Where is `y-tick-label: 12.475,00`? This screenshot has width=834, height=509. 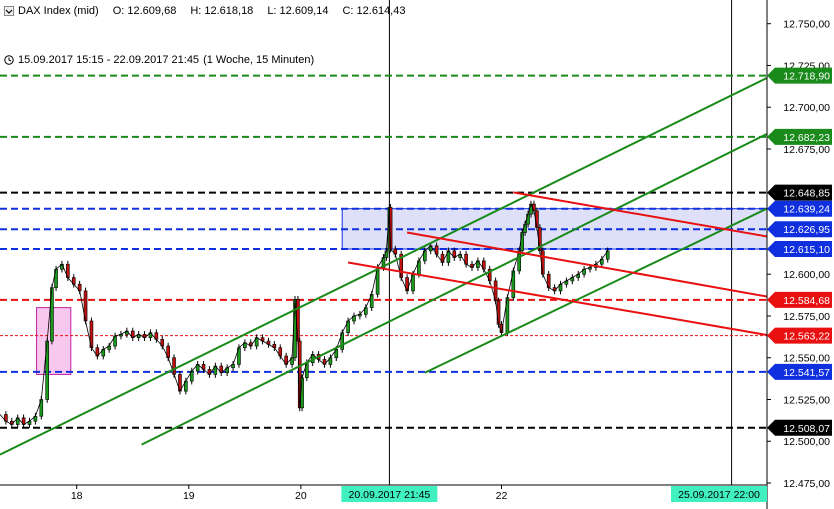
y-tick-label: 12.475,00 is located at coordinates (806, 484).